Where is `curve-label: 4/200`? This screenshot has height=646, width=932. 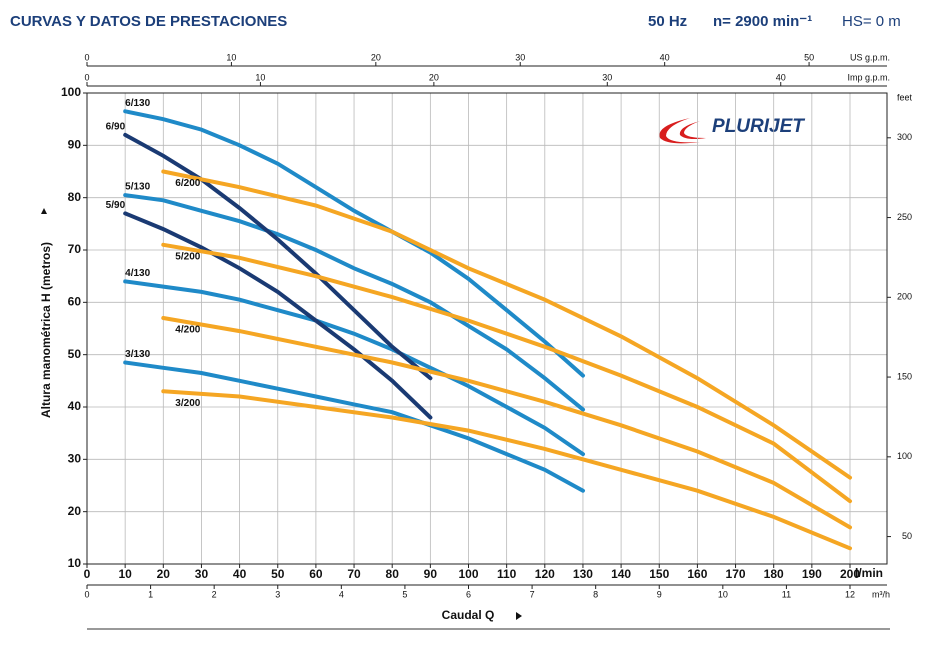 curve-label: 4/200 is located at coordinates (187, 330).